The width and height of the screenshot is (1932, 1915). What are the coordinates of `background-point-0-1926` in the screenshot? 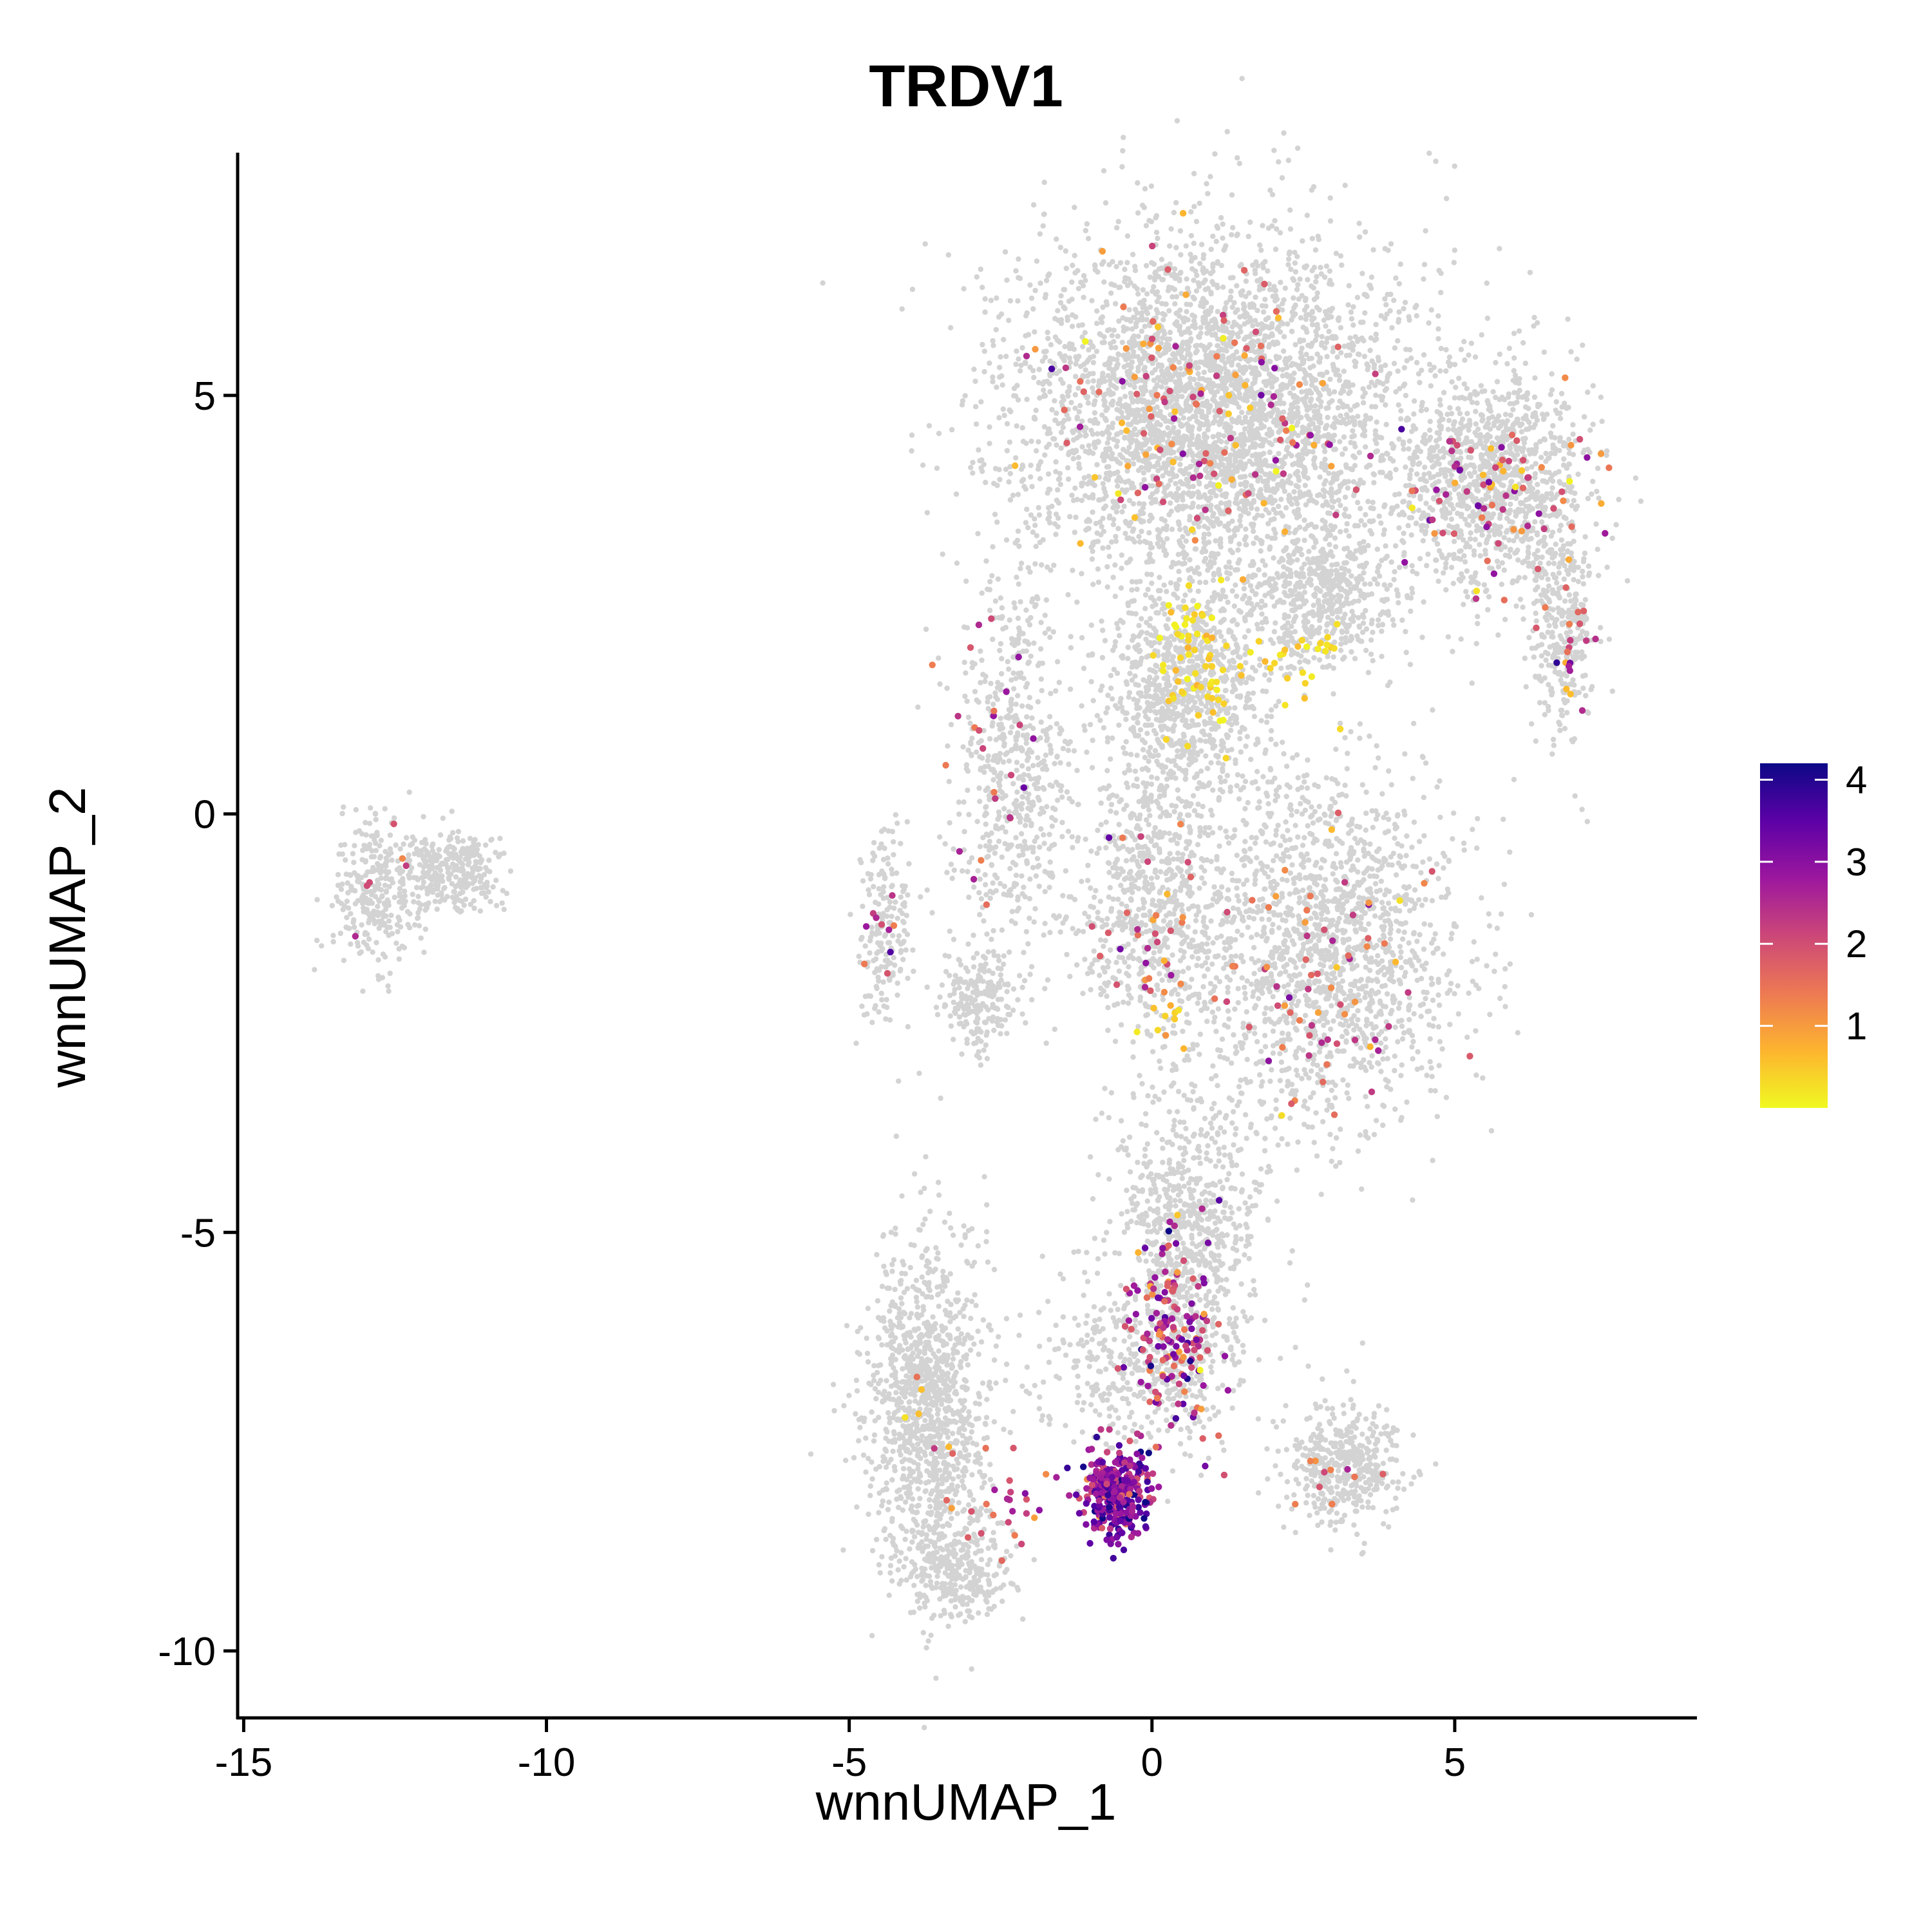 It's located at (1023, 441).